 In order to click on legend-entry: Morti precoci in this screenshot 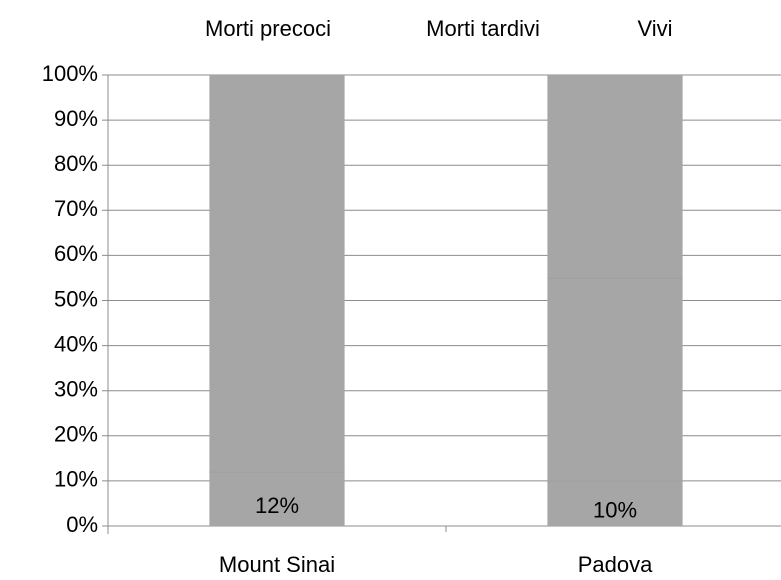, I will do `click(268, 28)`.